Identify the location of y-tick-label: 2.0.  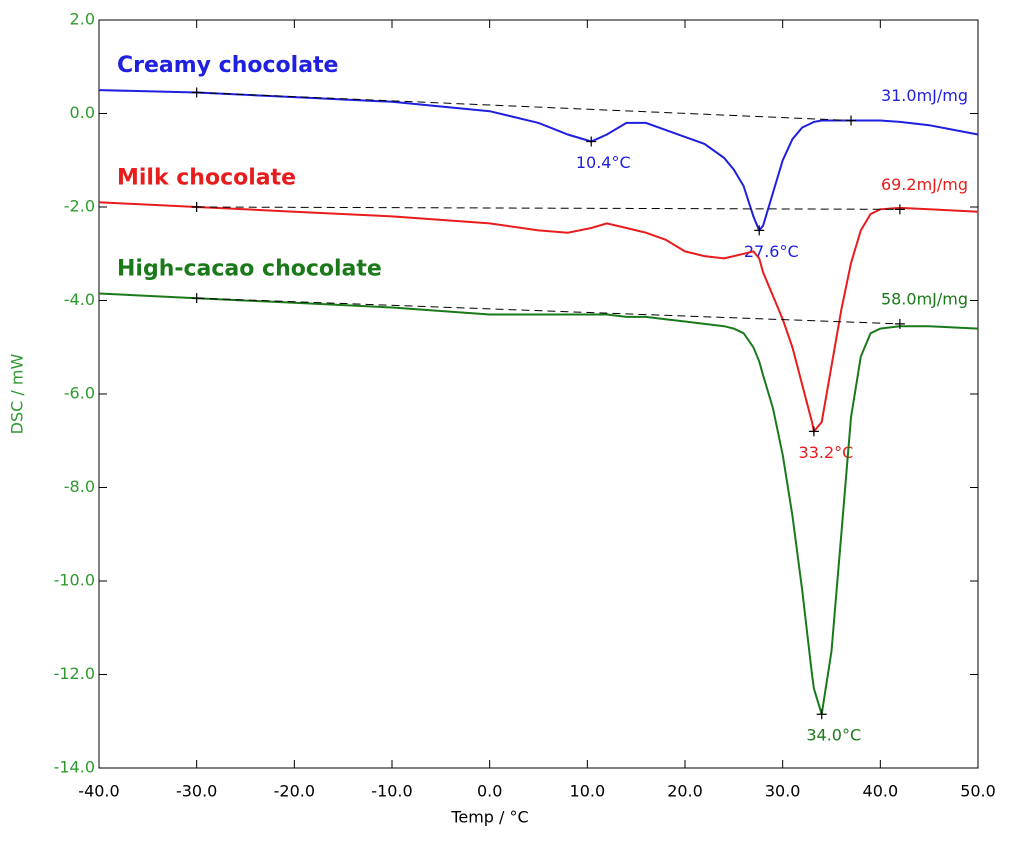
(82, 19).